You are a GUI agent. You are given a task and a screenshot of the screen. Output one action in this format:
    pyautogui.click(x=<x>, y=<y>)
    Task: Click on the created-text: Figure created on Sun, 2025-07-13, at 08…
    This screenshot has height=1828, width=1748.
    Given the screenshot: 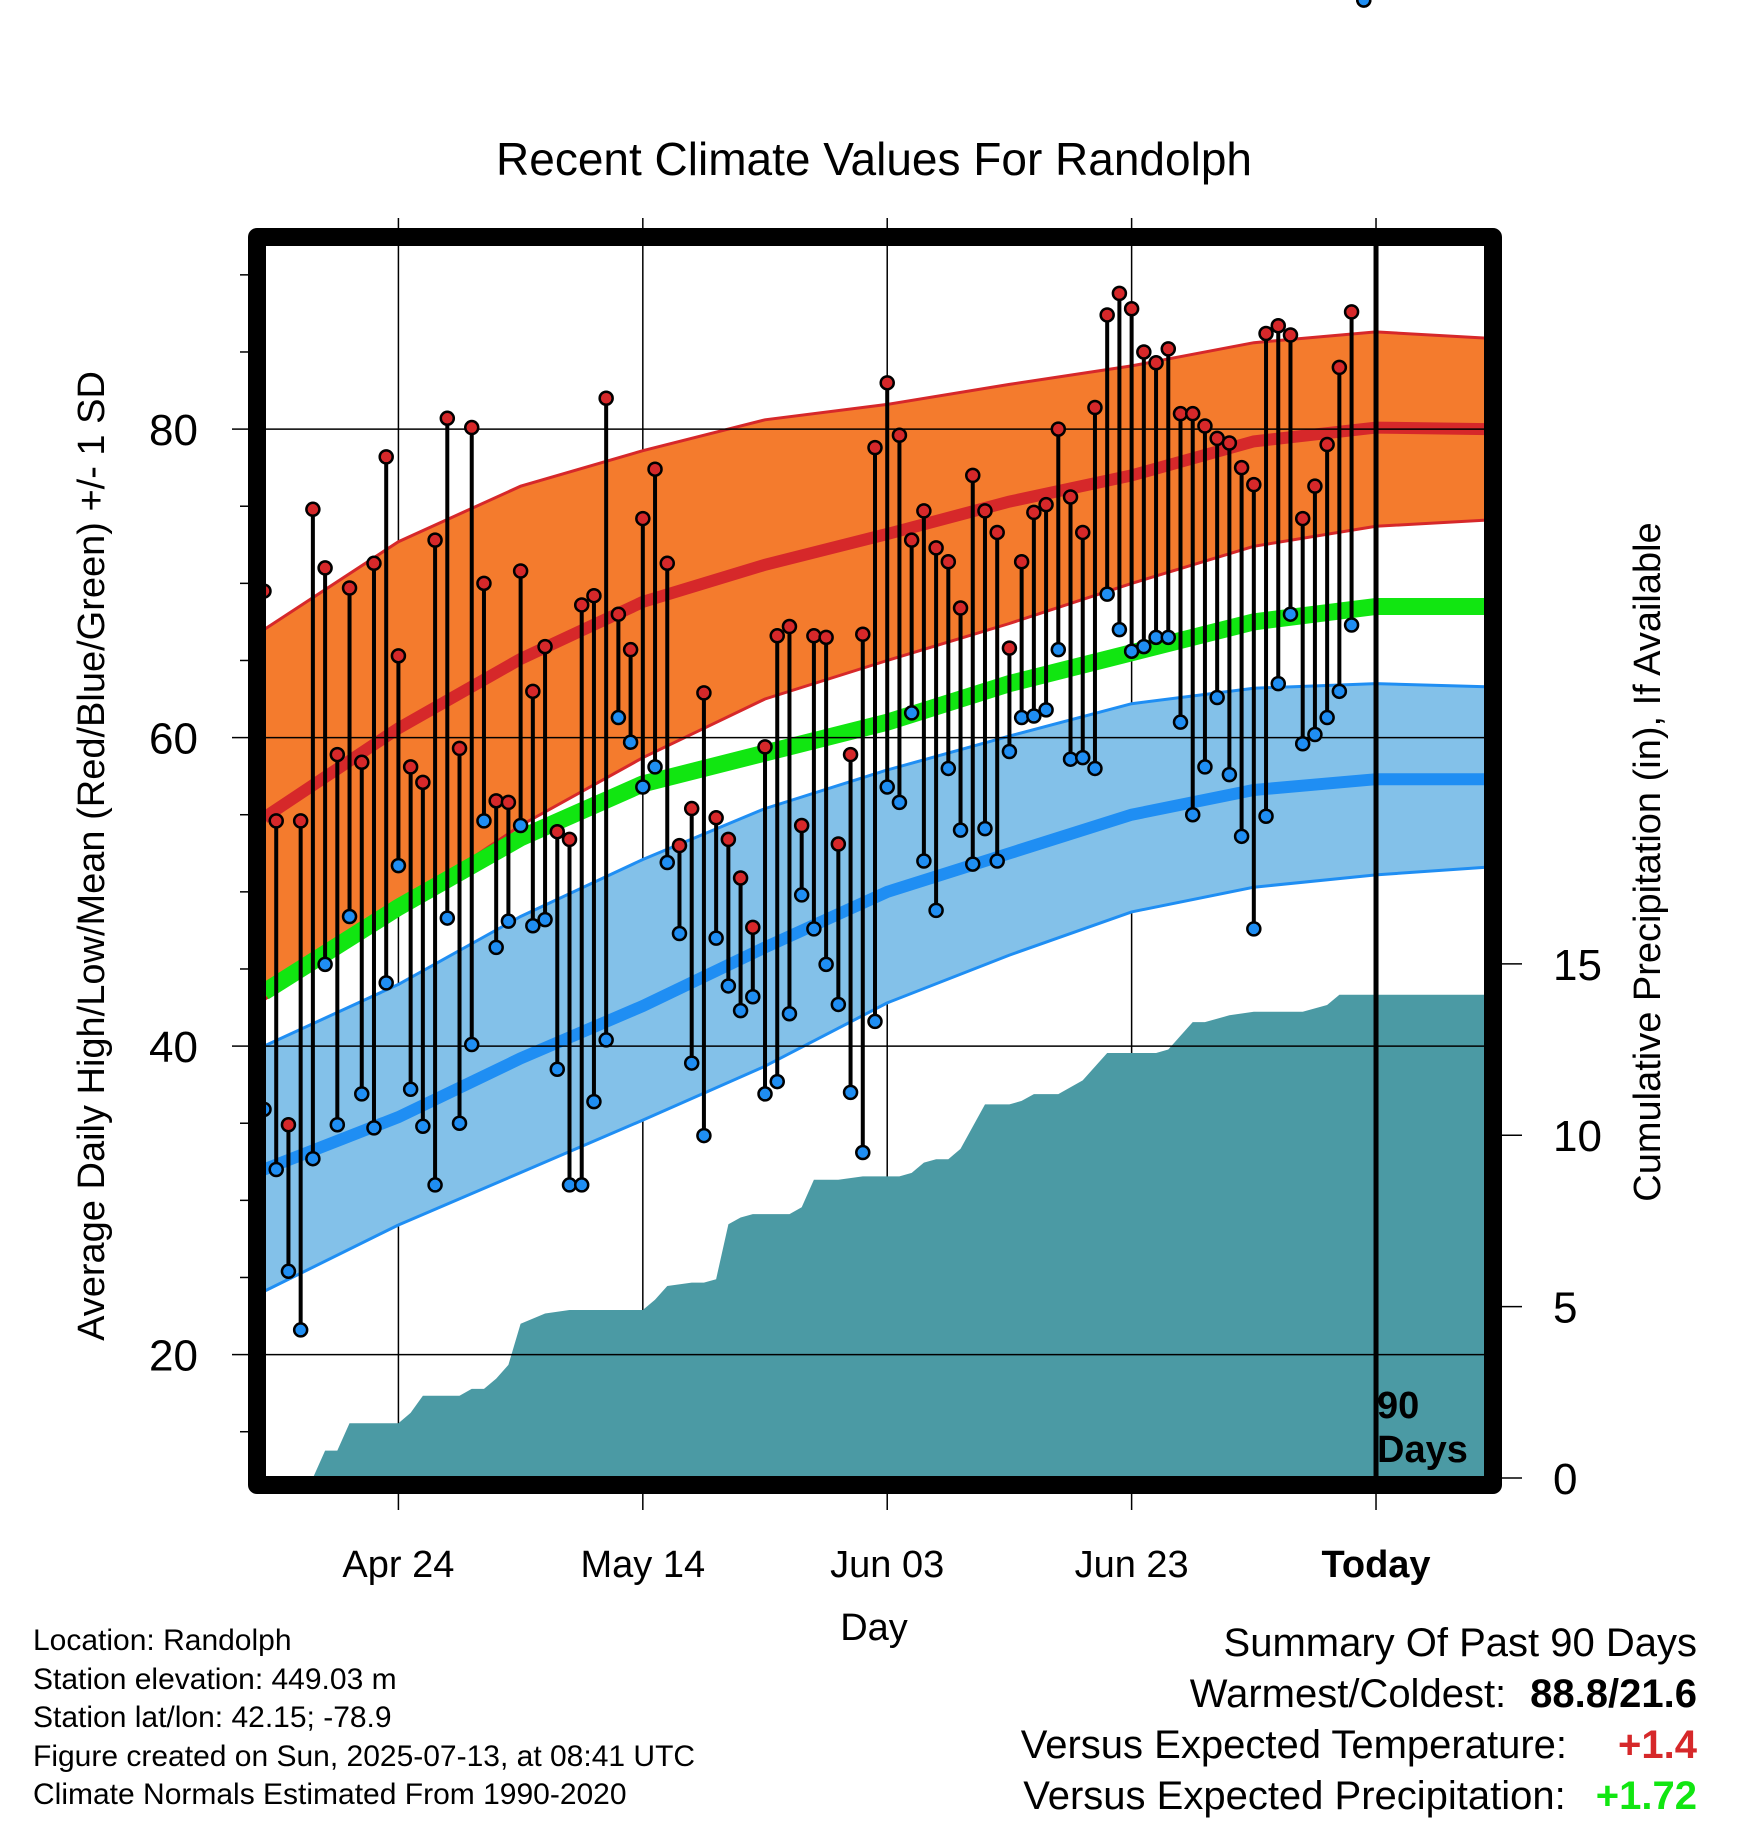 What is the action you would take?
    pyautogui.click(x=364, y=1756)
    